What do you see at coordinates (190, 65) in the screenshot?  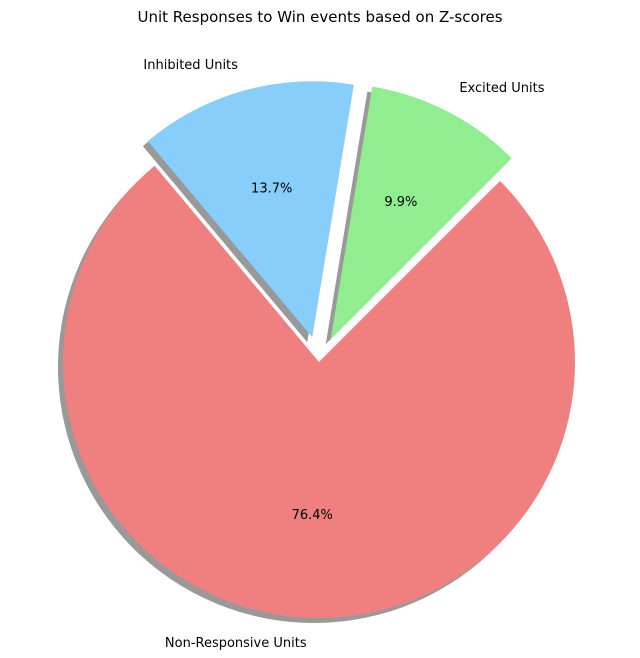 I see `label-inhibited-units: Inhibited Units` at bounding box center [190, 65].